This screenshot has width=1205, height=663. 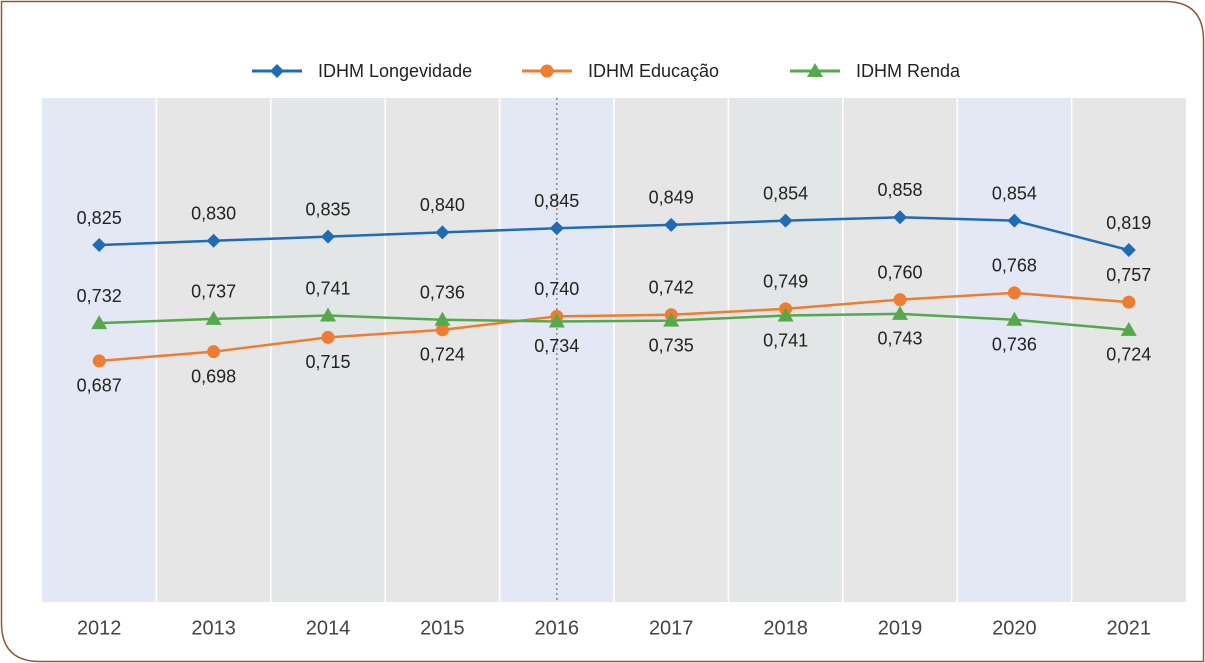 I want to click on data-label: 0,825, so click(x=99, y=218).